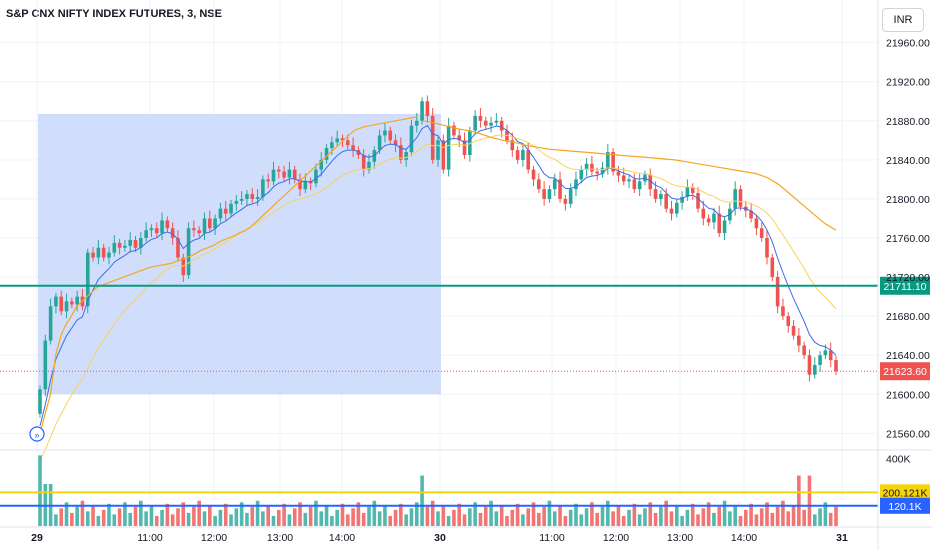  What do you see at coordinates (342, 538) in the screenshot?
I see `x-tick-label: 14:00` at bounding box center [342, 538].